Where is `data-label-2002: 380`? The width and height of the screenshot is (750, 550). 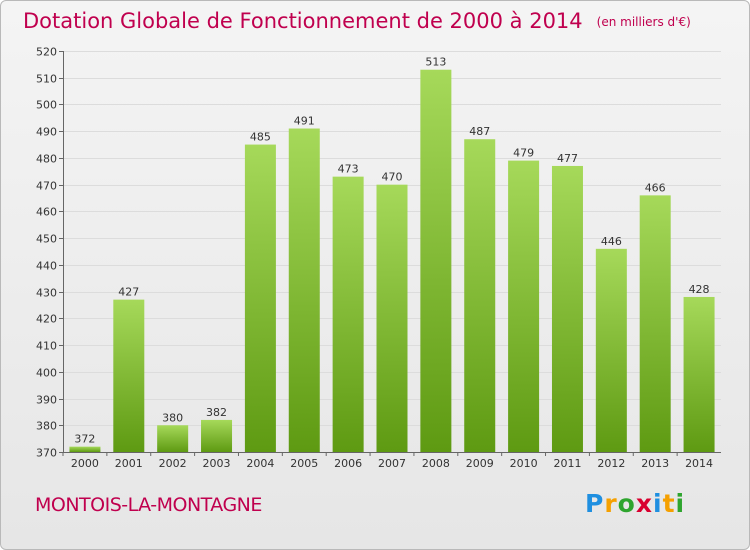 data-label-2002: 380 is located at coordinates (172, 417).